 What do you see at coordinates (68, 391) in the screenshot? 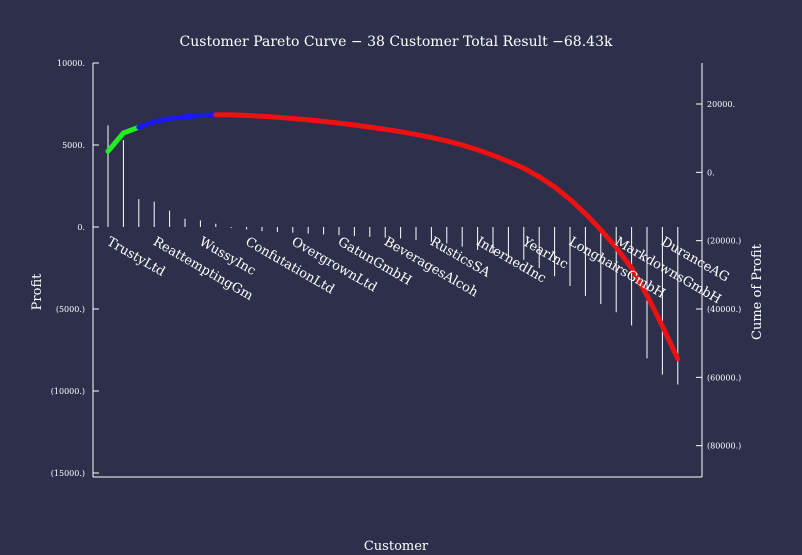
I see `y-tick-label: (10000.)` at bounding box center [68, 391].